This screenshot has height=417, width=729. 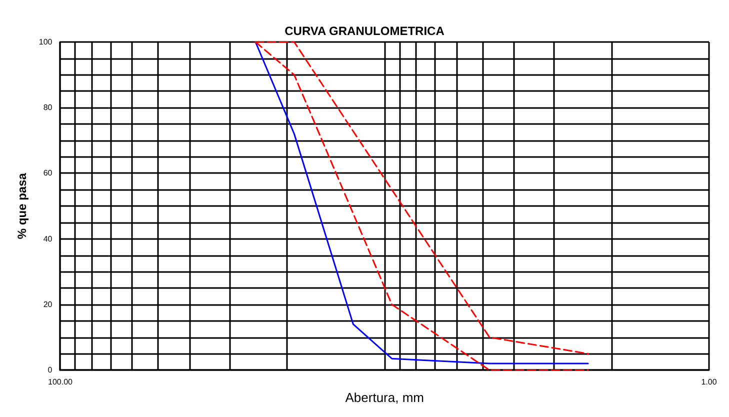 I want to click on y-axis-title: % que pasa, so click(x=22, y=206).